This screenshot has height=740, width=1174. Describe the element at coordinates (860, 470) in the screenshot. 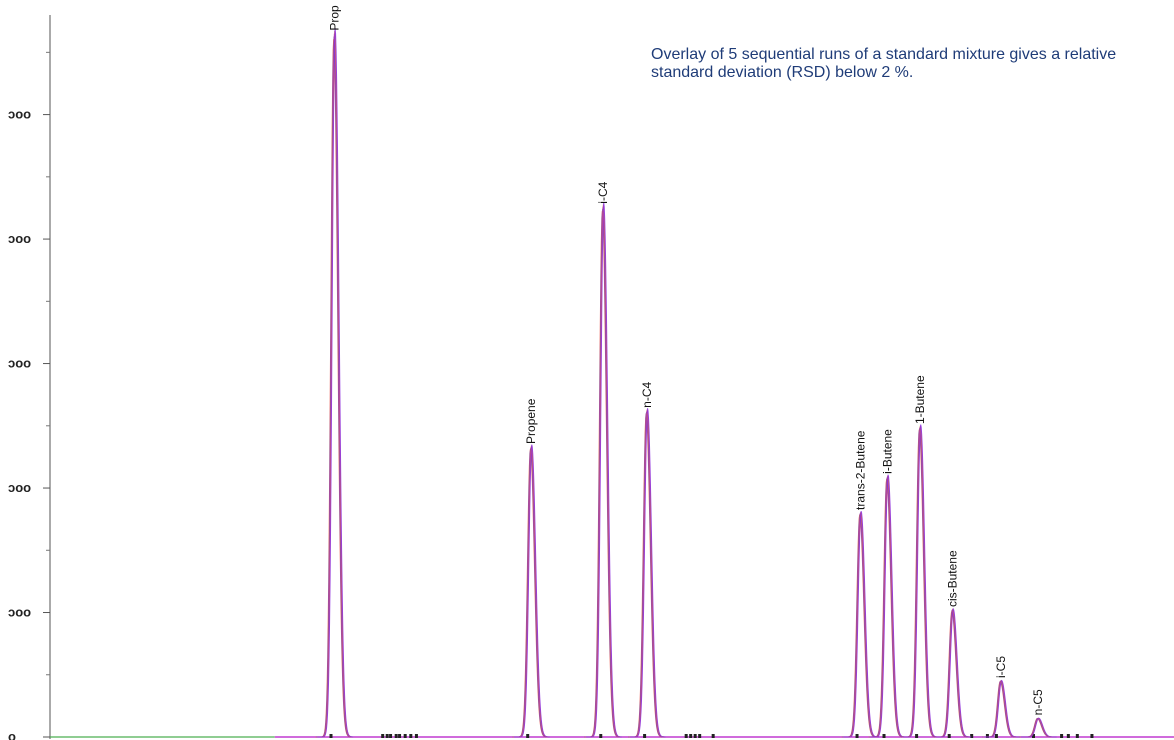

I see `peak-label: trans-2-Butene` at that location.